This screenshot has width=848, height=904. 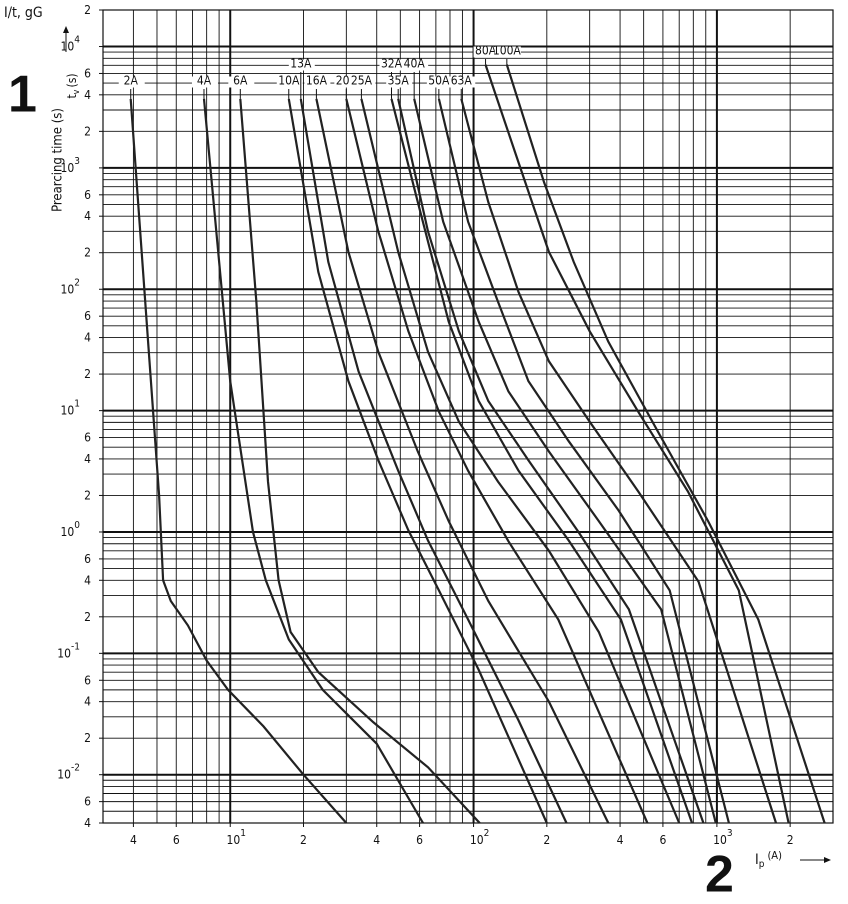 What do you see at coordinates (762, 864) in the screenshot?
I see `unit-sub: p` at bounding box center [762, 864].